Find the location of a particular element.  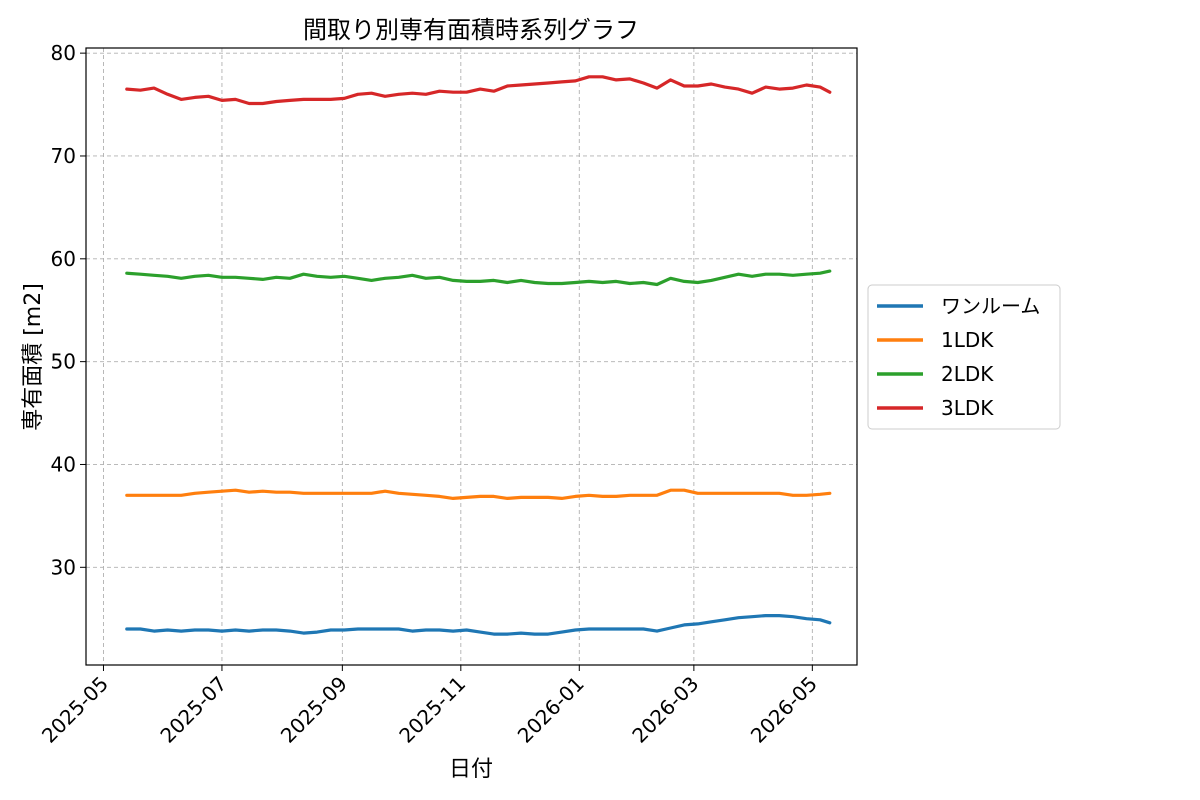

legend-frame is located at coordinates (964, 357).